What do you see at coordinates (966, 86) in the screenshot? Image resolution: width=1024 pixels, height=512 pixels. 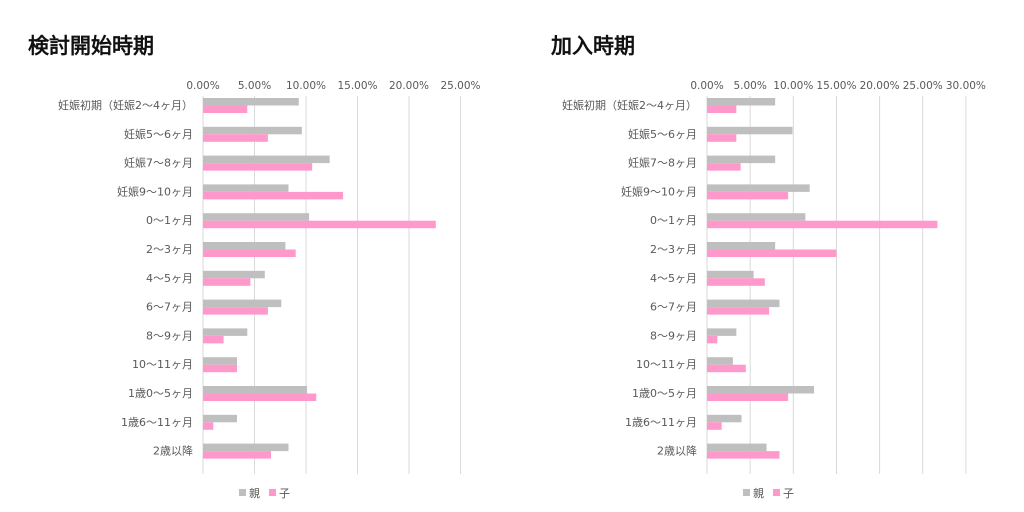 I see `x-tick-label: 30.00%` at bounding box center [966, 86].